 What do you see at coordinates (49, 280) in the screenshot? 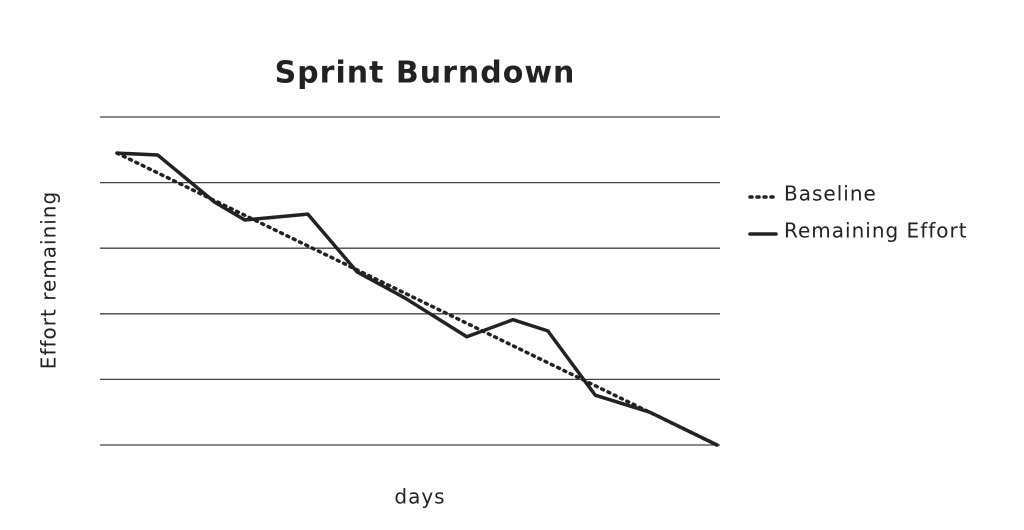
I see `y-axis-label: Effort remaining` at bounding box center [49, 280].